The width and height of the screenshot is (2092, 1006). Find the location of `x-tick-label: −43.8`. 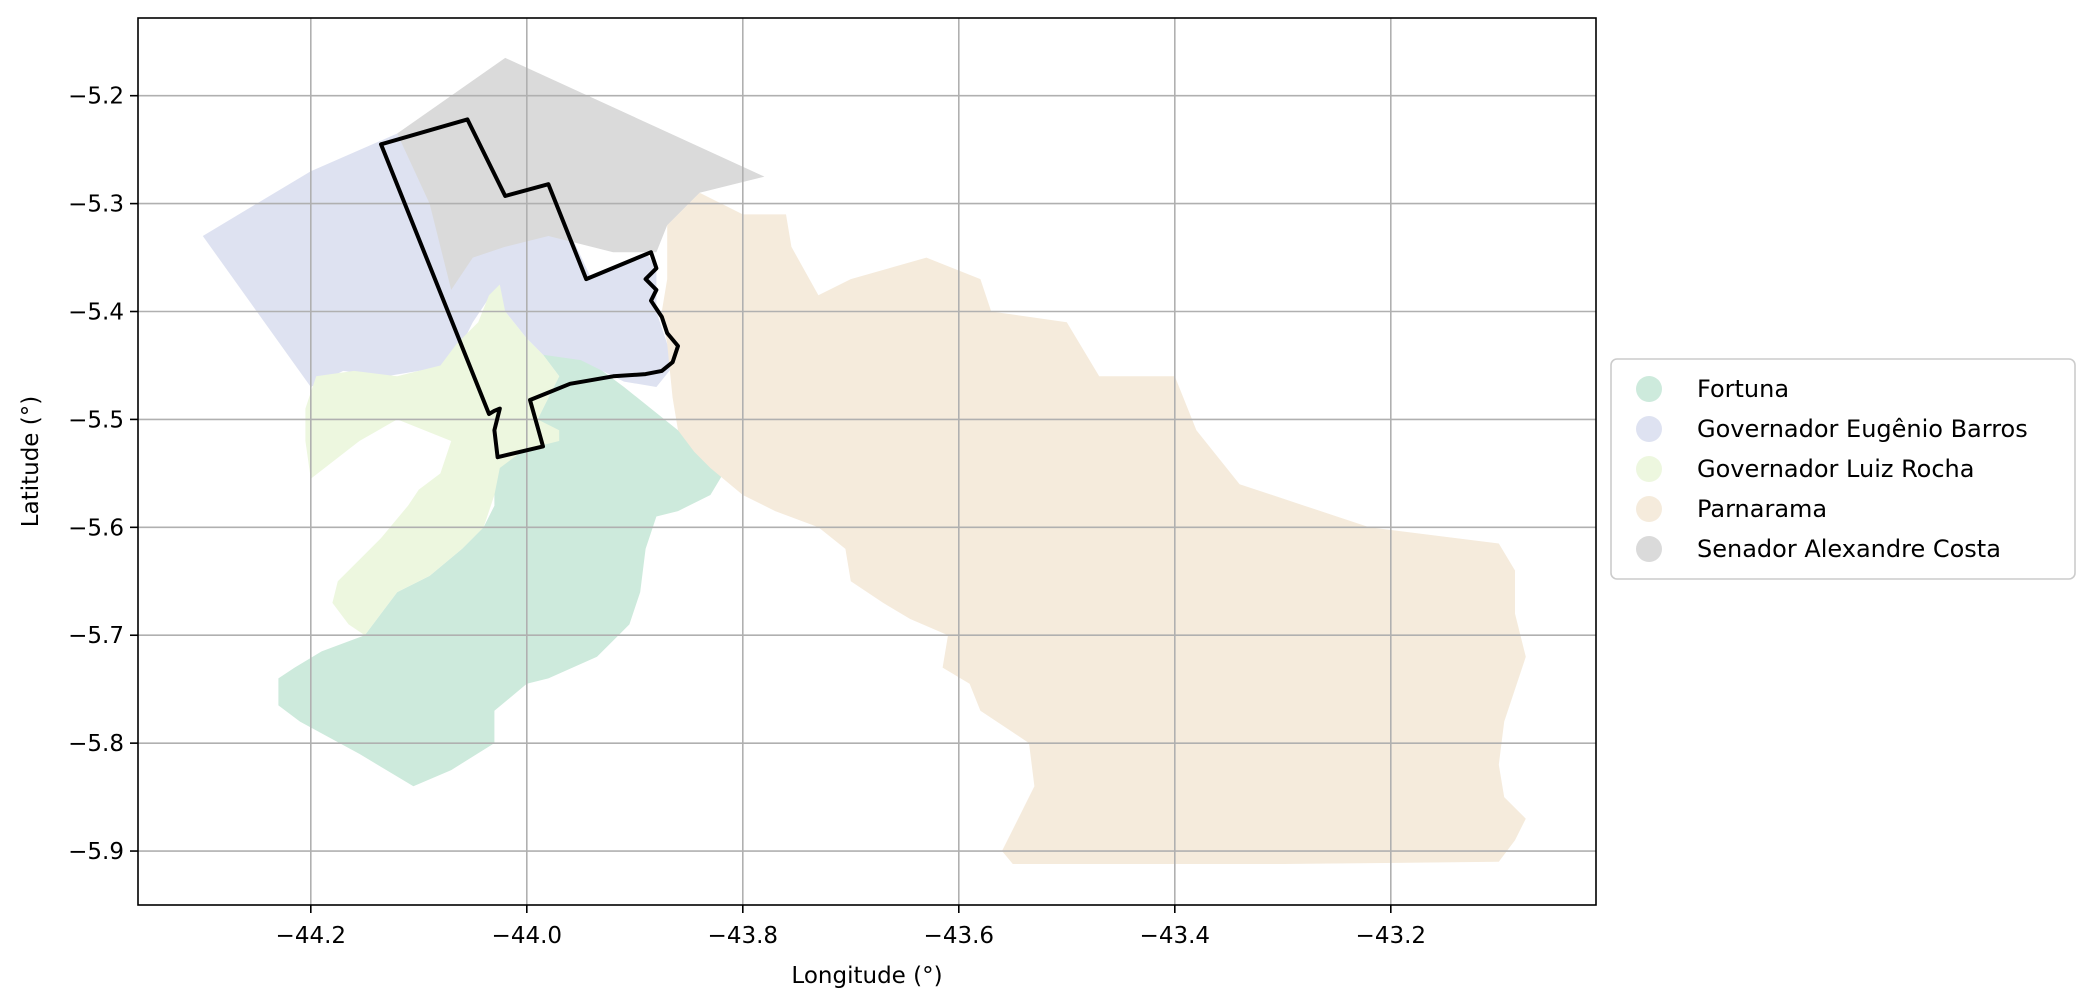

x-tick-label: −43.8 is located at coordinates (743, 936).